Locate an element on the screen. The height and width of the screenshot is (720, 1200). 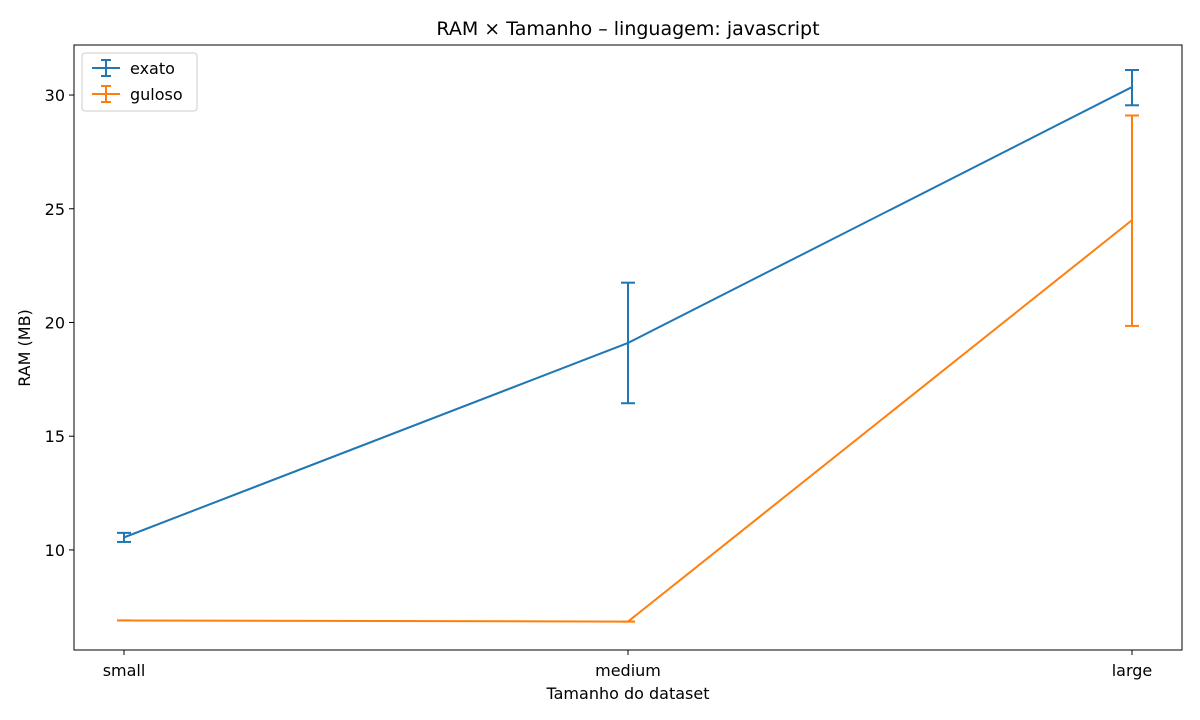
x-tick-label-small: small is located at coordinates (124, 670).